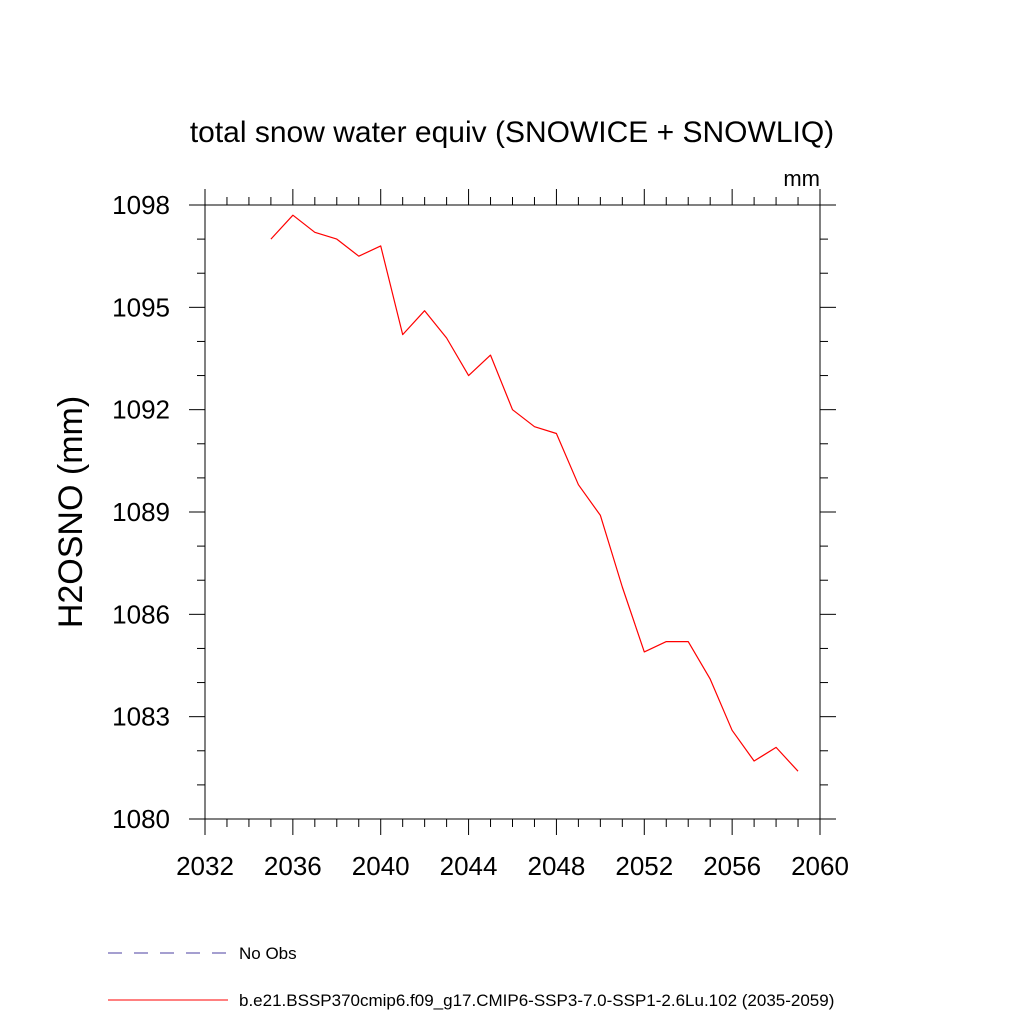 This screenshot has width=1024, height=1029. I want to click on y-tick-label: 1083, so click(141, 717).